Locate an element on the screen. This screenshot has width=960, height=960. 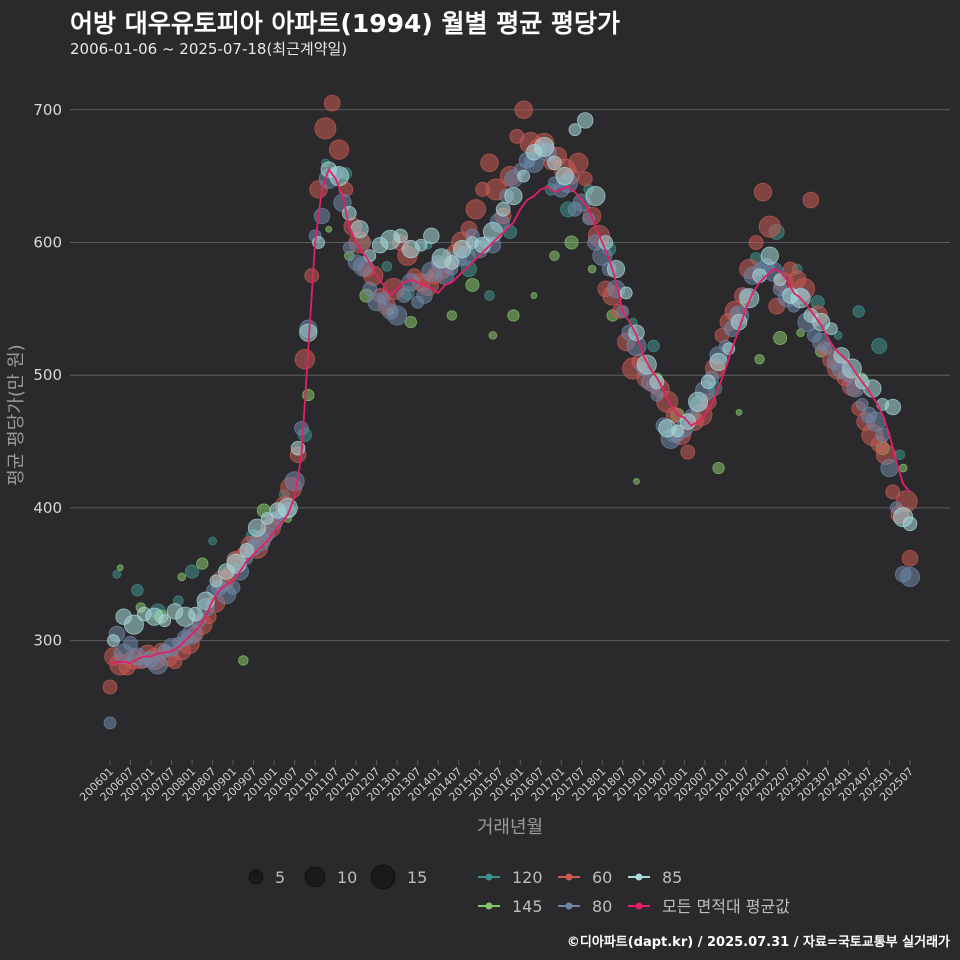
series-legend-label: 60 is located at coordinates (602, 877).